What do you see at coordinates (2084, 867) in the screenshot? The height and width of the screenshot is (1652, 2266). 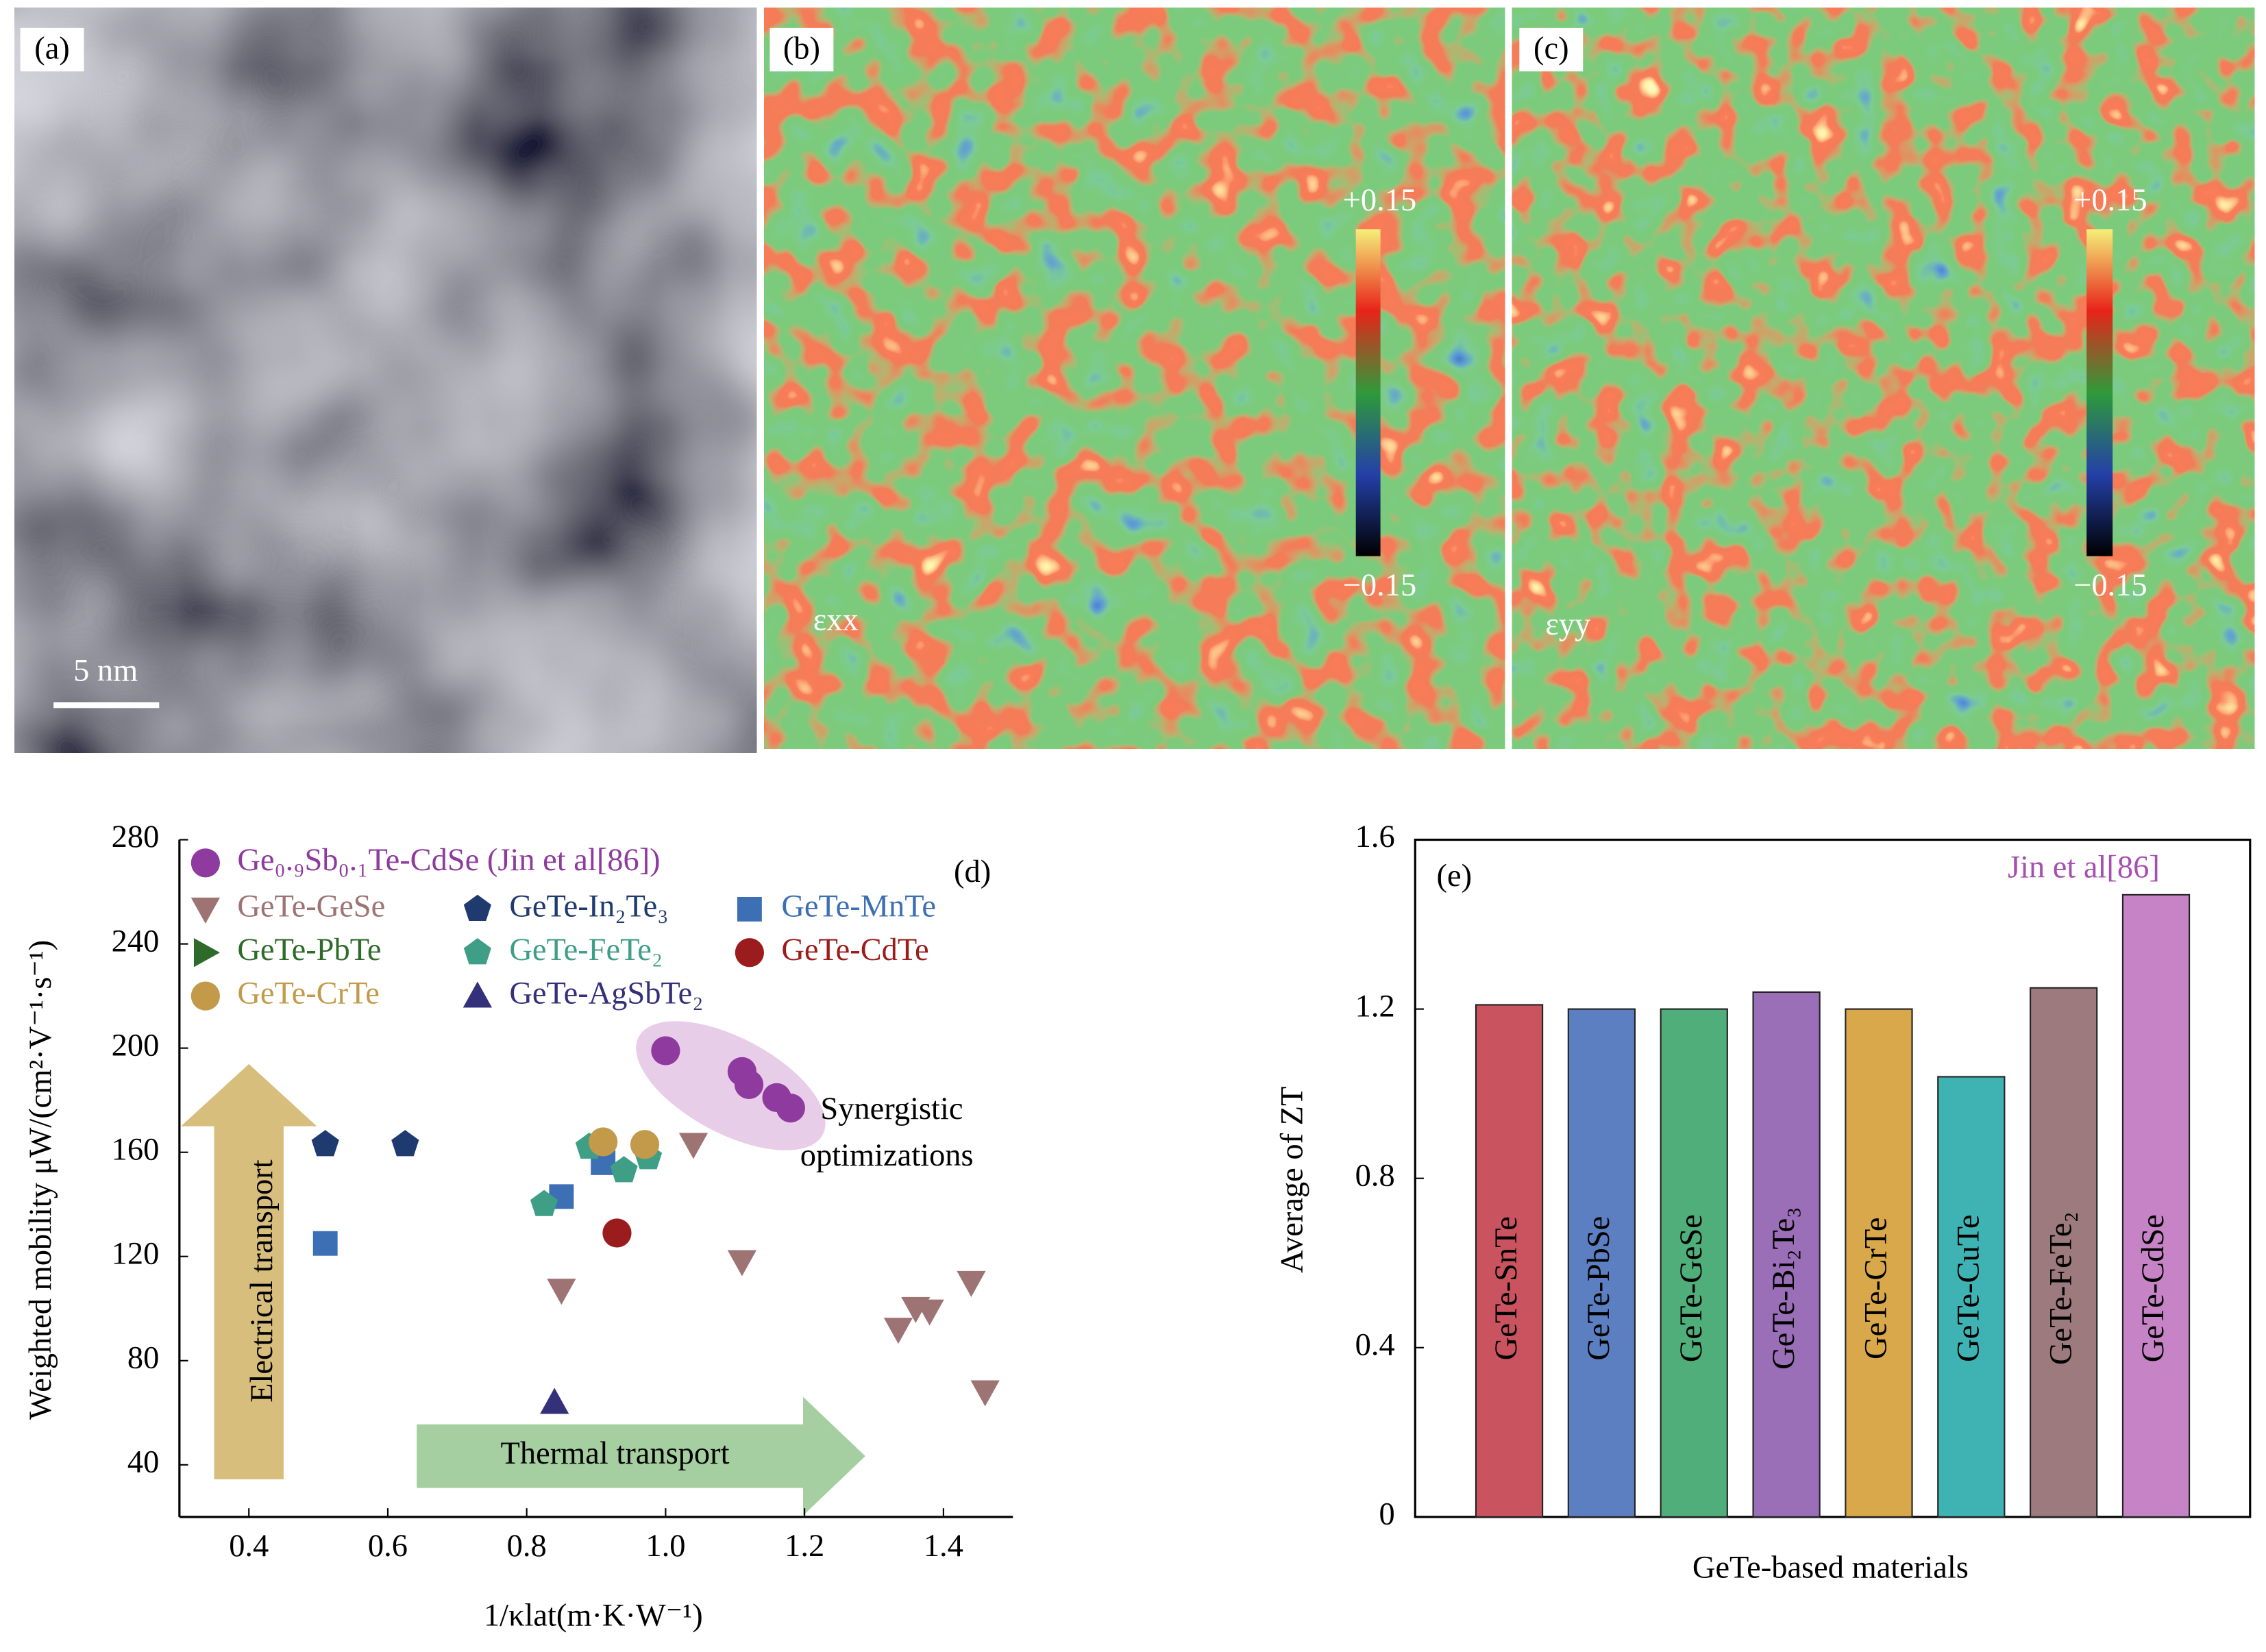 I see `annotation: Jin et al[86]` at bounding box center [2084, 867].